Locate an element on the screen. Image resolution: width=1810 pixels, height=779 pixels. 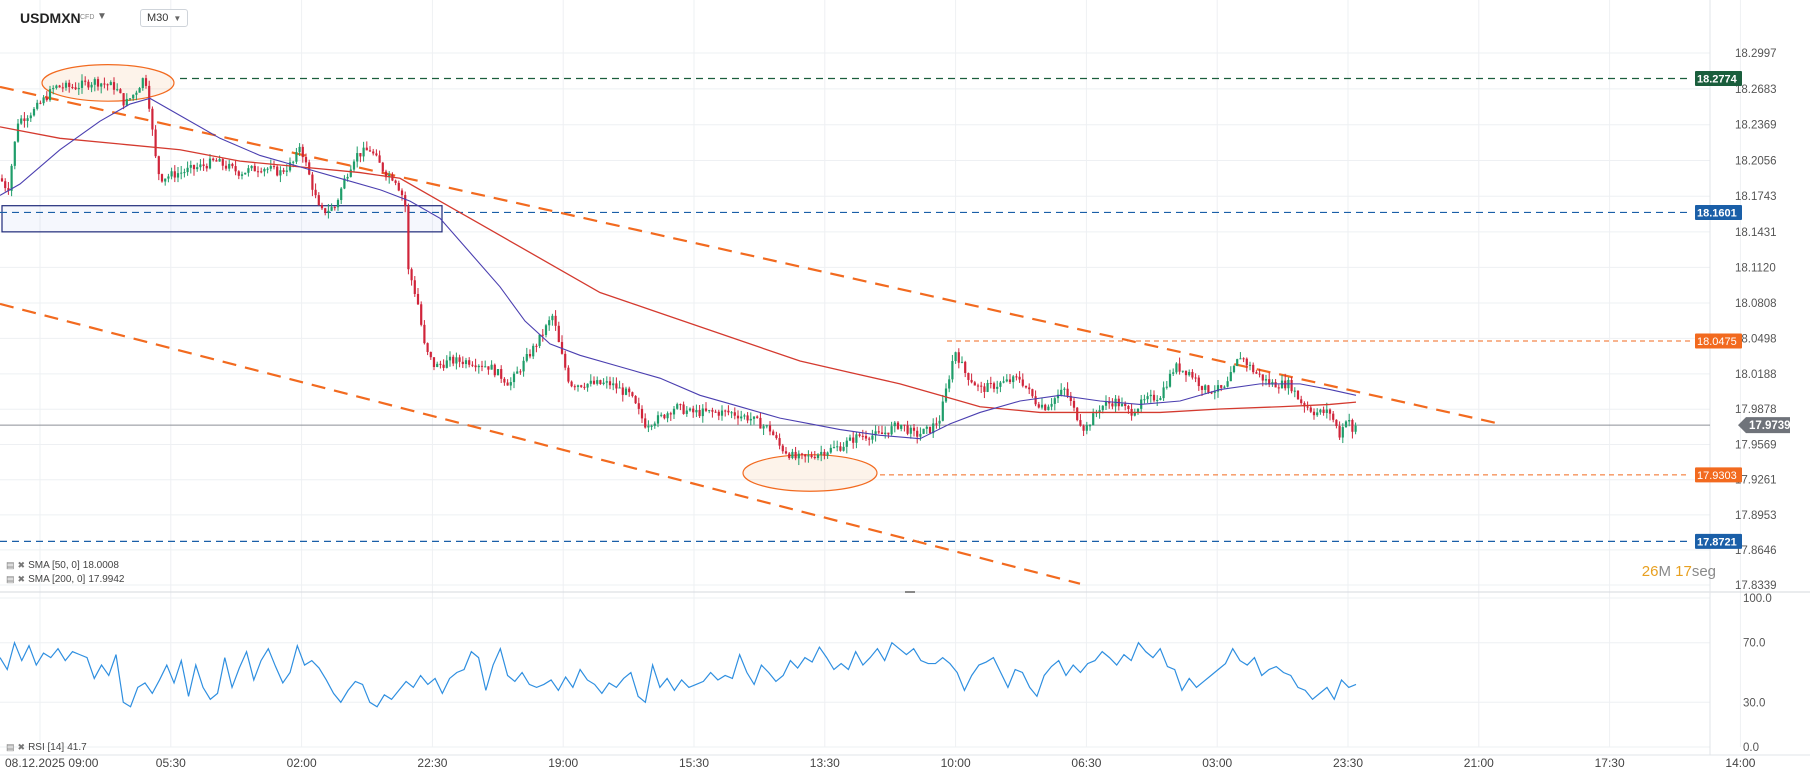
sma200-label: SMA [200, 0] is located at coordinates (57, 579).